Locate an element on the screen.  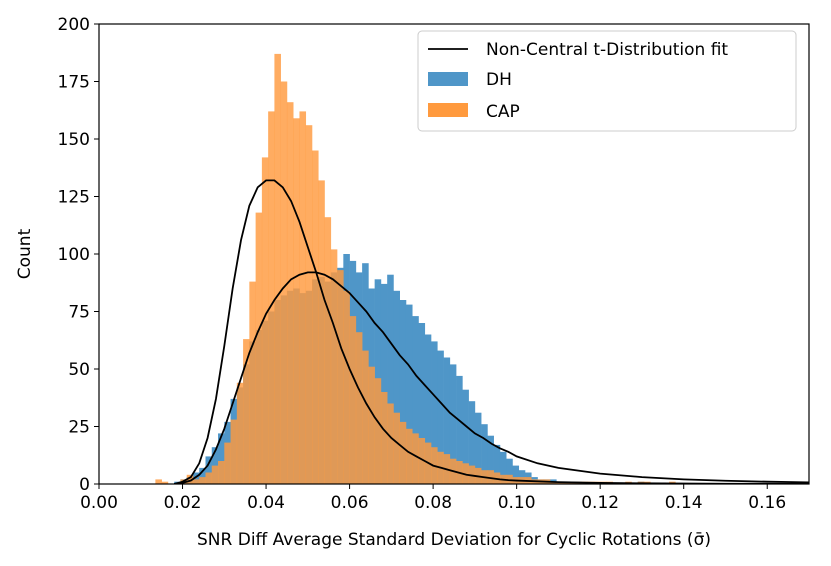
y-tick-label: 75 is located at coordinates (79, 313).